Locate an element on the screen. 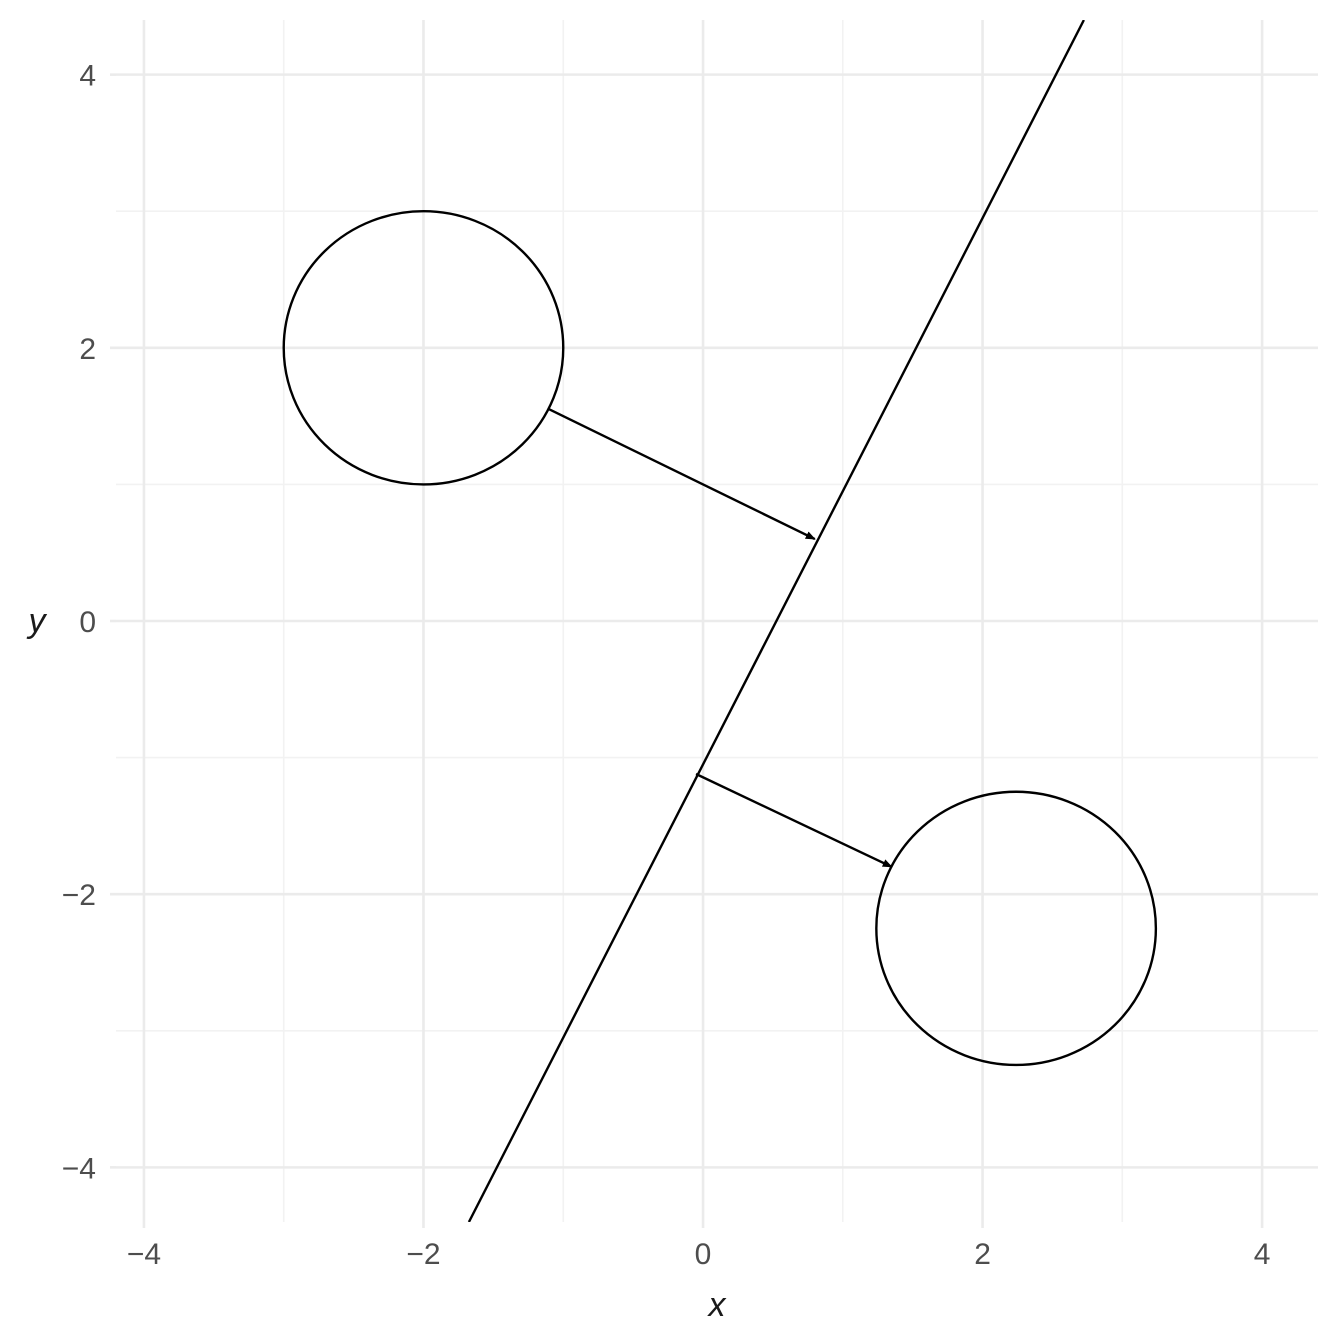  x-tick-label: −2 is located at coordinates (423, 1254).